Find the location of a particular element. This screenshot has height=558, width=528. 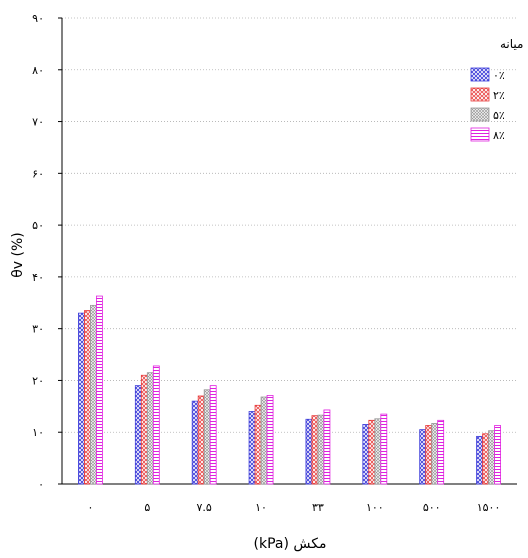

x-tick-label: ۵۰۰ is located at coordinates (432, 507).